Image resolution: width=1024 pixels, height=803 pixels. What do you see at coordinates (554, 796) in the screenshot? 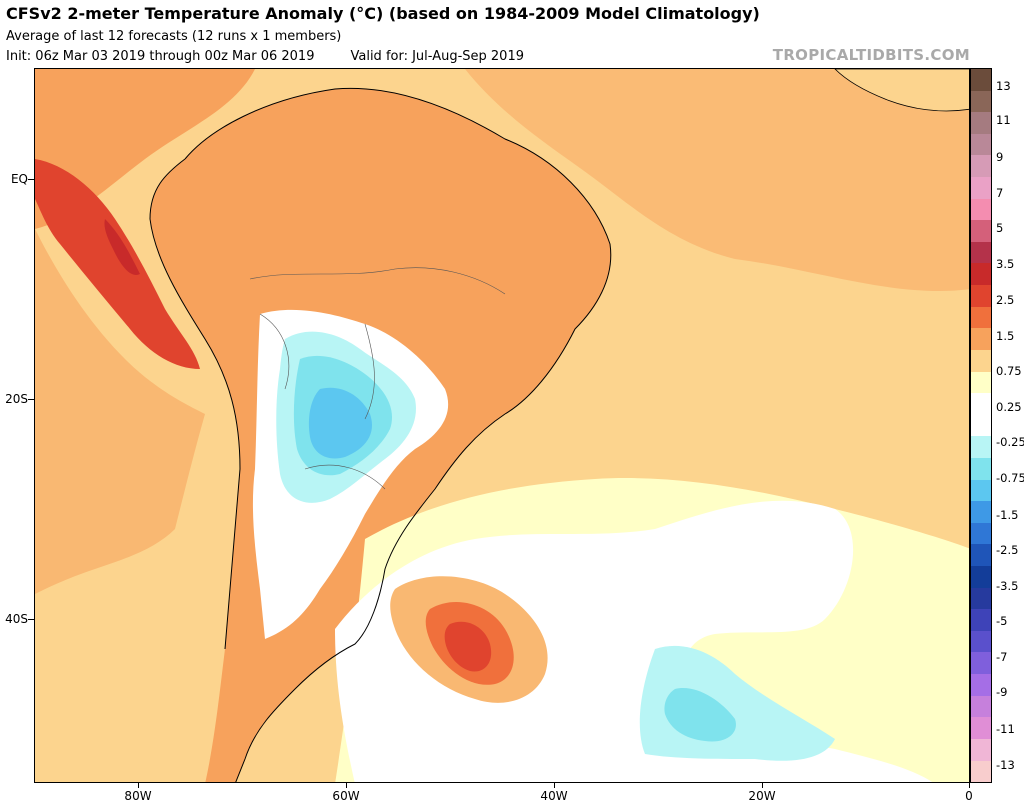
I see `lon-label-40w: 40W` at bounding box center [554, 796].